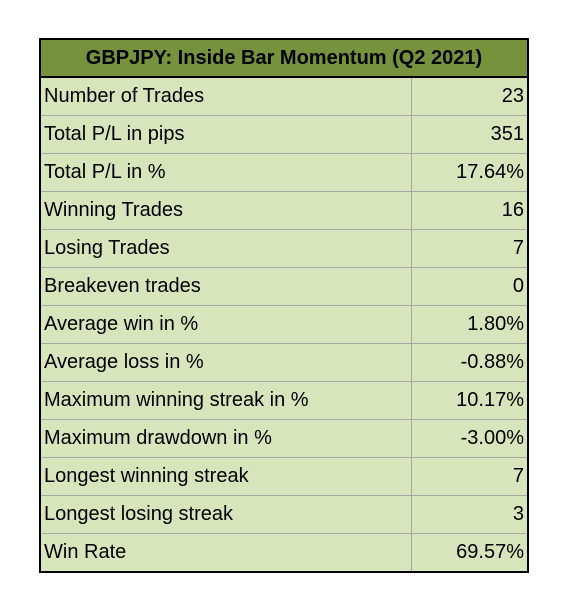 Image resolution: width=567 pixels, height=609 pixels. I want to click on row-label-average-loss: Average loss in %, so click(225, 362).